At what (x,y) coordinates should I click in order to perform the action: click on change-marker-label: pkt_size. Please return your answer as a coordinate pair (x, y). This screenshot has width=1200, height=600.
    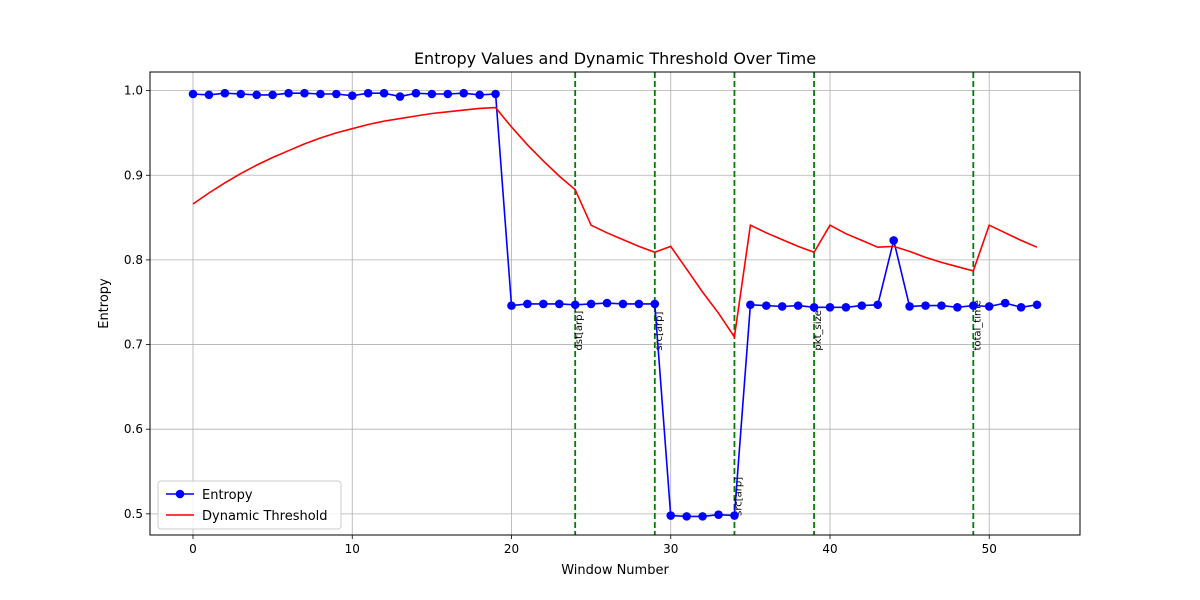
    Looking at the image, I should click on (818, 330).